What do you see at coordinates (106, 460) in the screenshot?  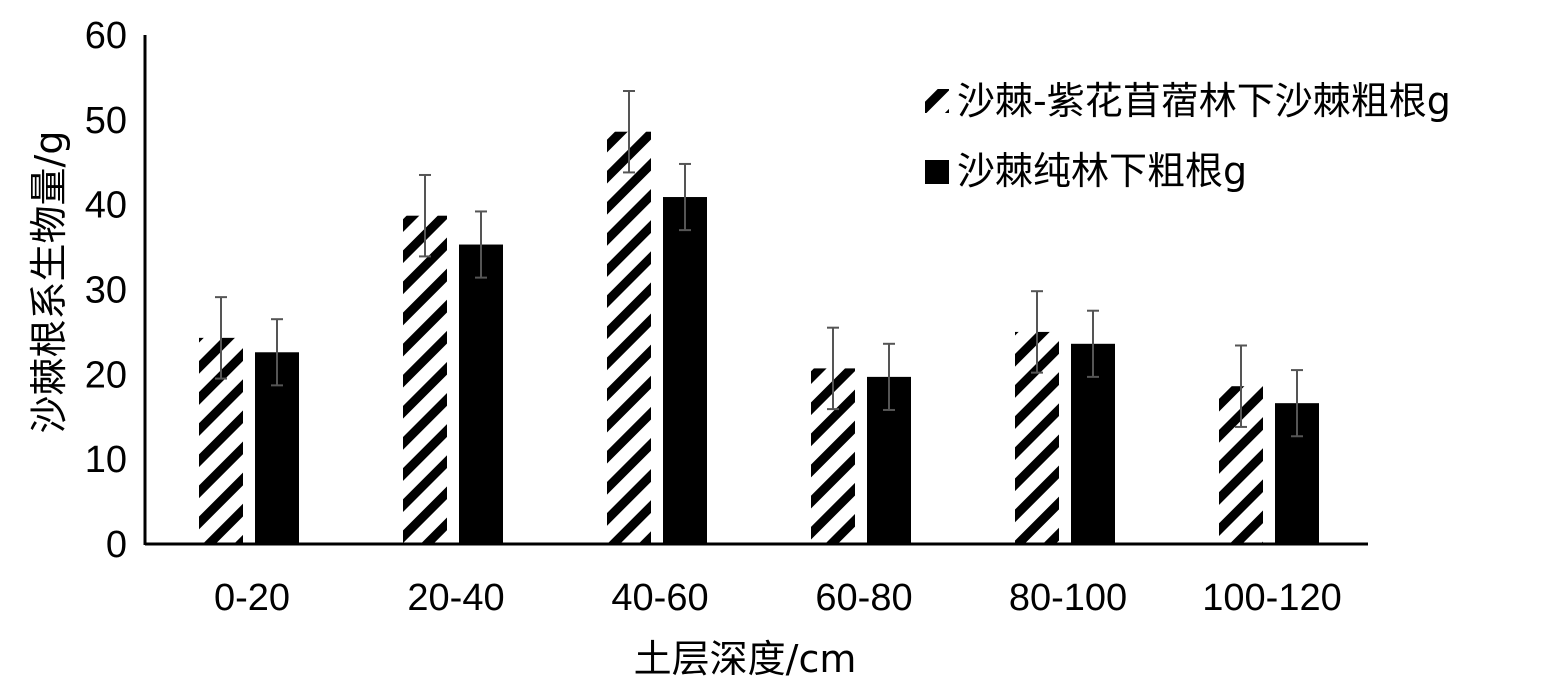 I see `y-tick-label: 10` at bounding box center [106, 460].